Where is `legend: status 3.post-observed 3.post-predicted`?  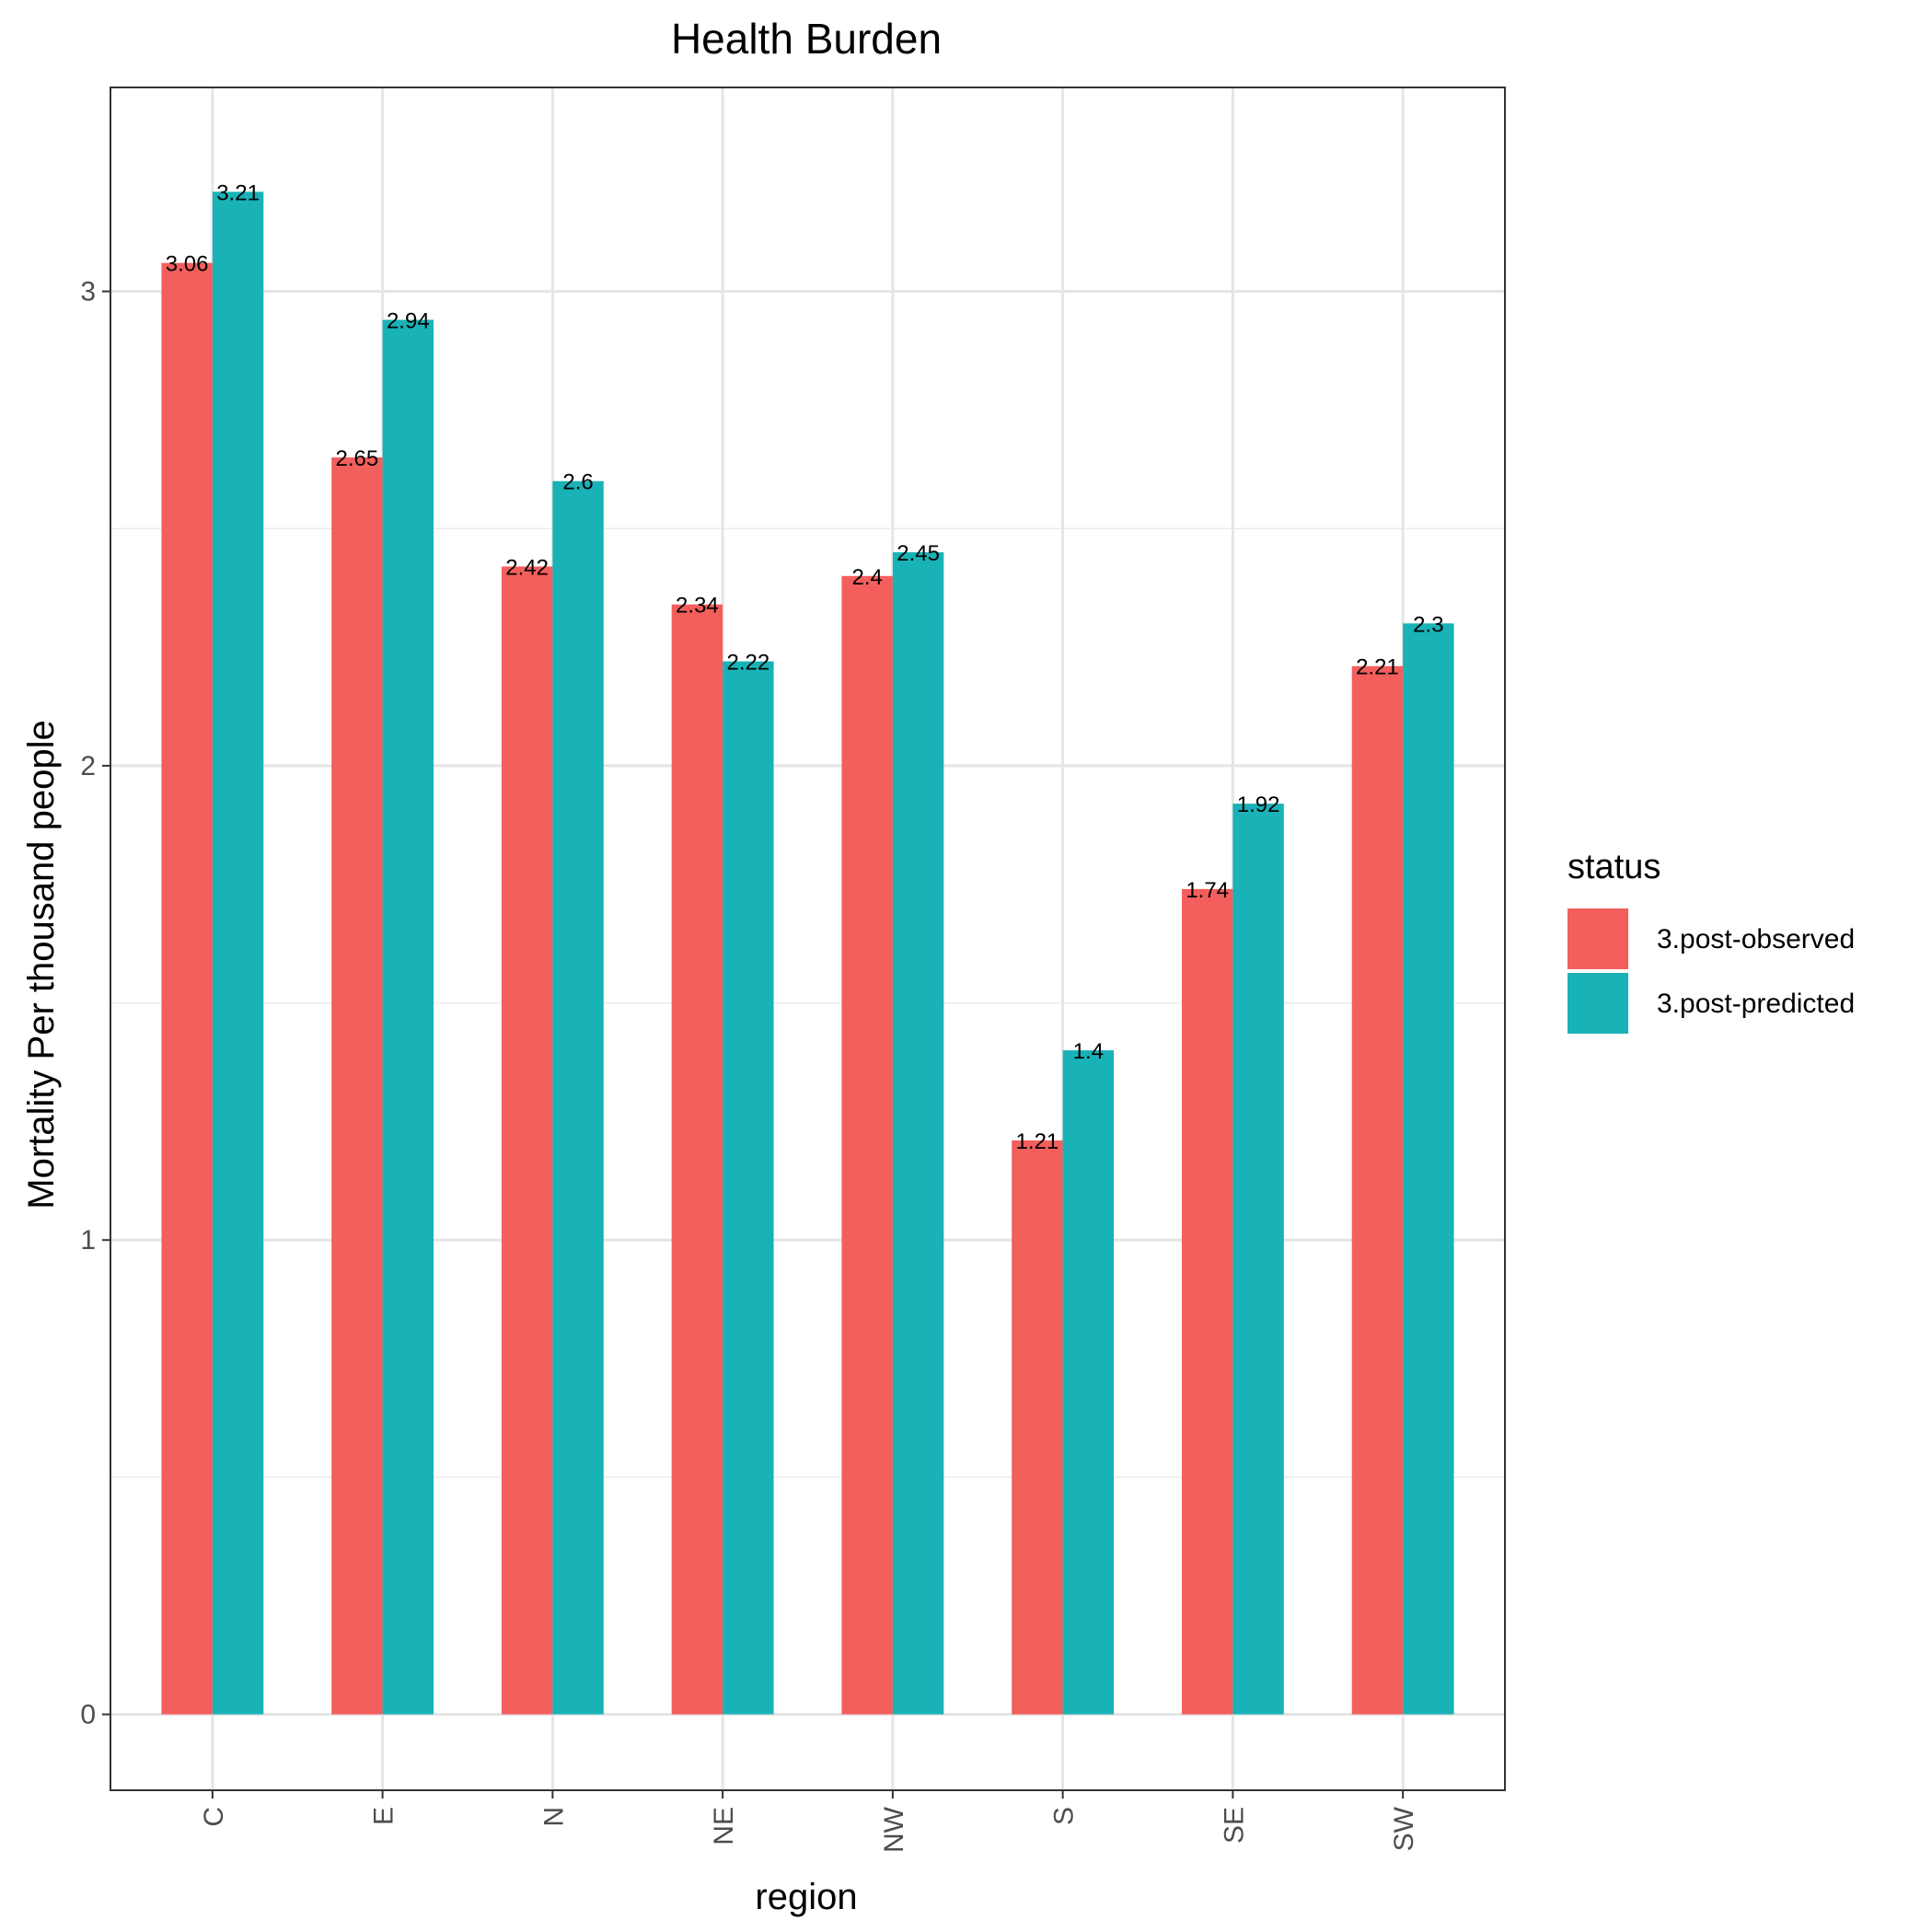
legend: status 3.post-observed 3.post-predicted is located at coordinates (1712, 941).